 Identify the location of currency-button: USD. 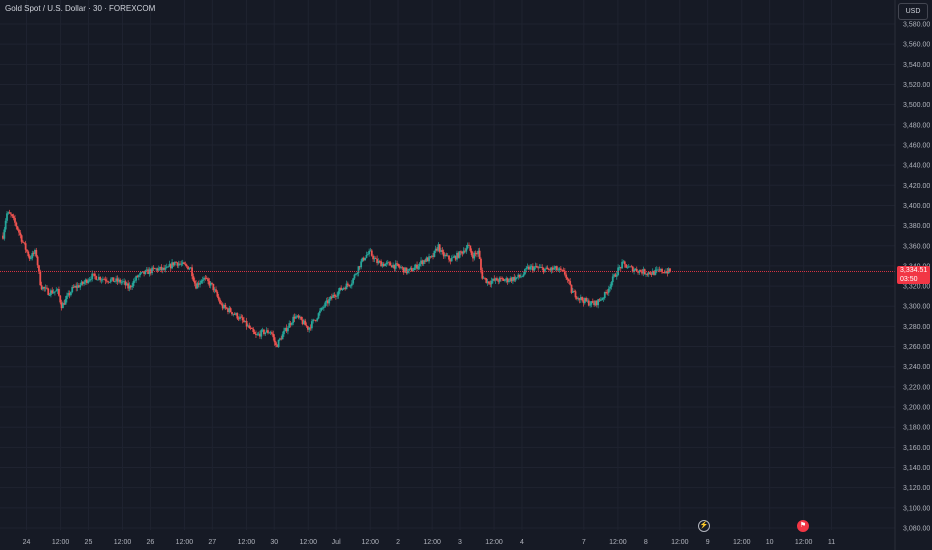
(913, 11).